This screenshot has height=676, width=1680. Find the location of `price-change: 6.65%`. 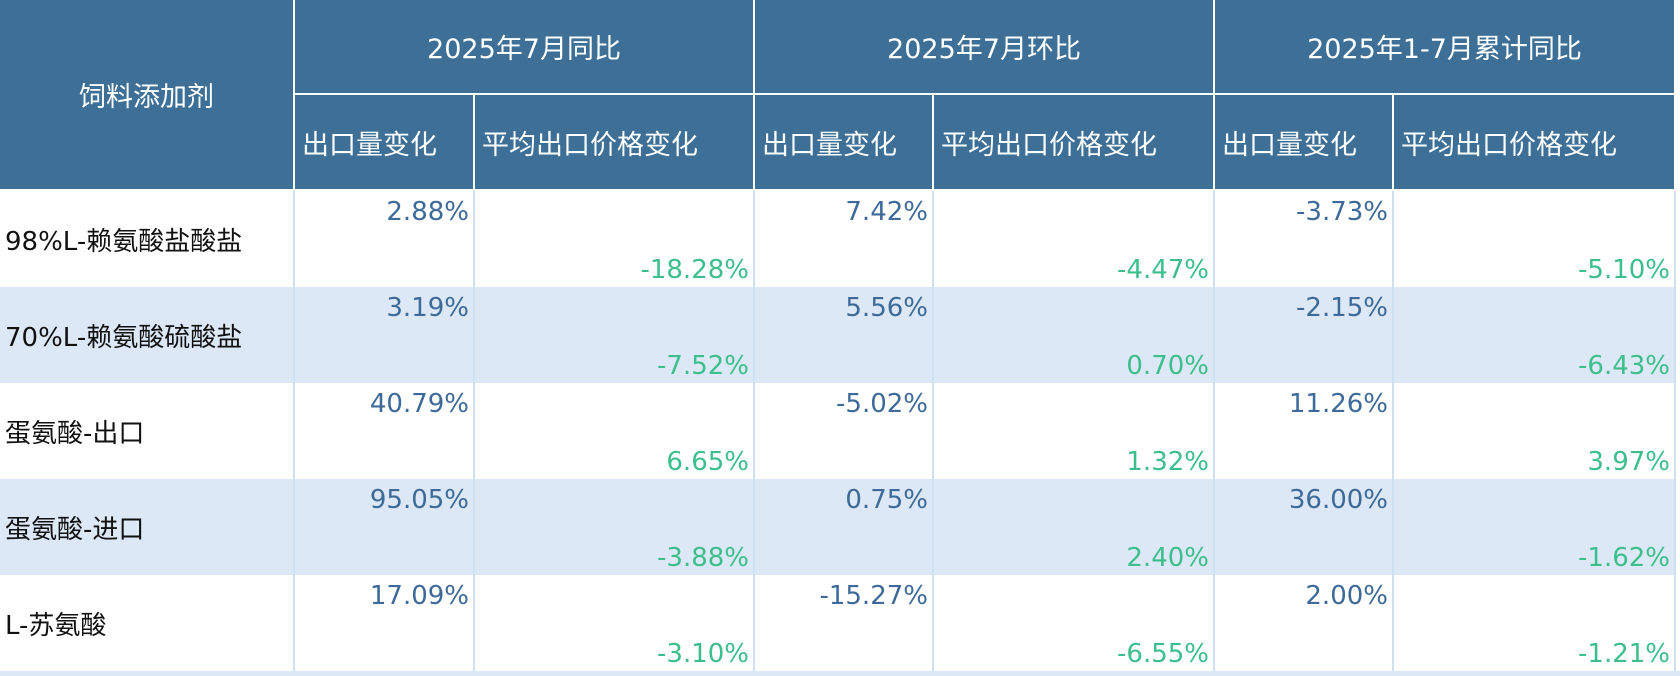

price-change: 6.65% is located at coordinates (615, 431).